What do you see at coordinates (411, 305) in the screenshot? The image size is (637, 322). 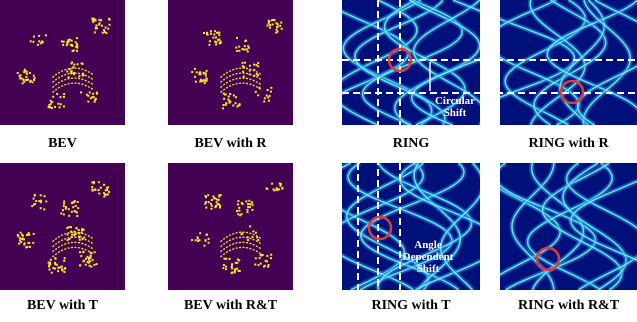 I see `caption: RING with T` at bounding box center [411, 305].